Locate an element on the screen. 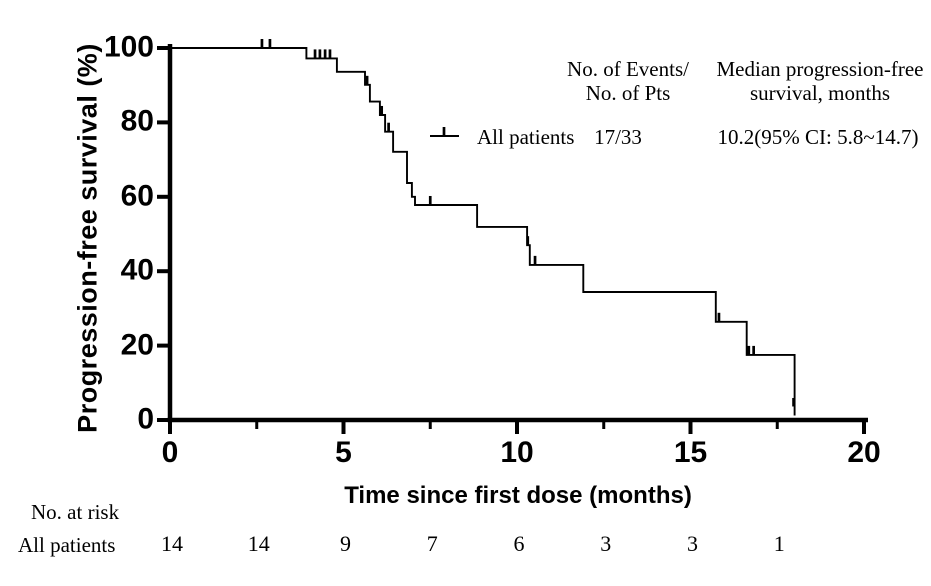 The width and height of the screenshot is (931, 586). legend-marker is located at coordinates (444, 132).